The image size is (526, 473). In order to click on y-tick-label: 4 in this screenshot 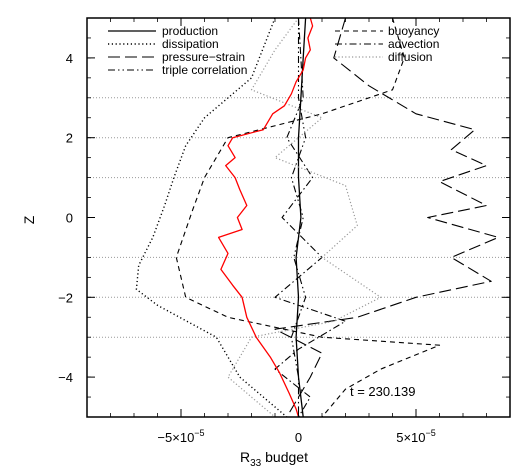, I will do `click(69, 58)`.